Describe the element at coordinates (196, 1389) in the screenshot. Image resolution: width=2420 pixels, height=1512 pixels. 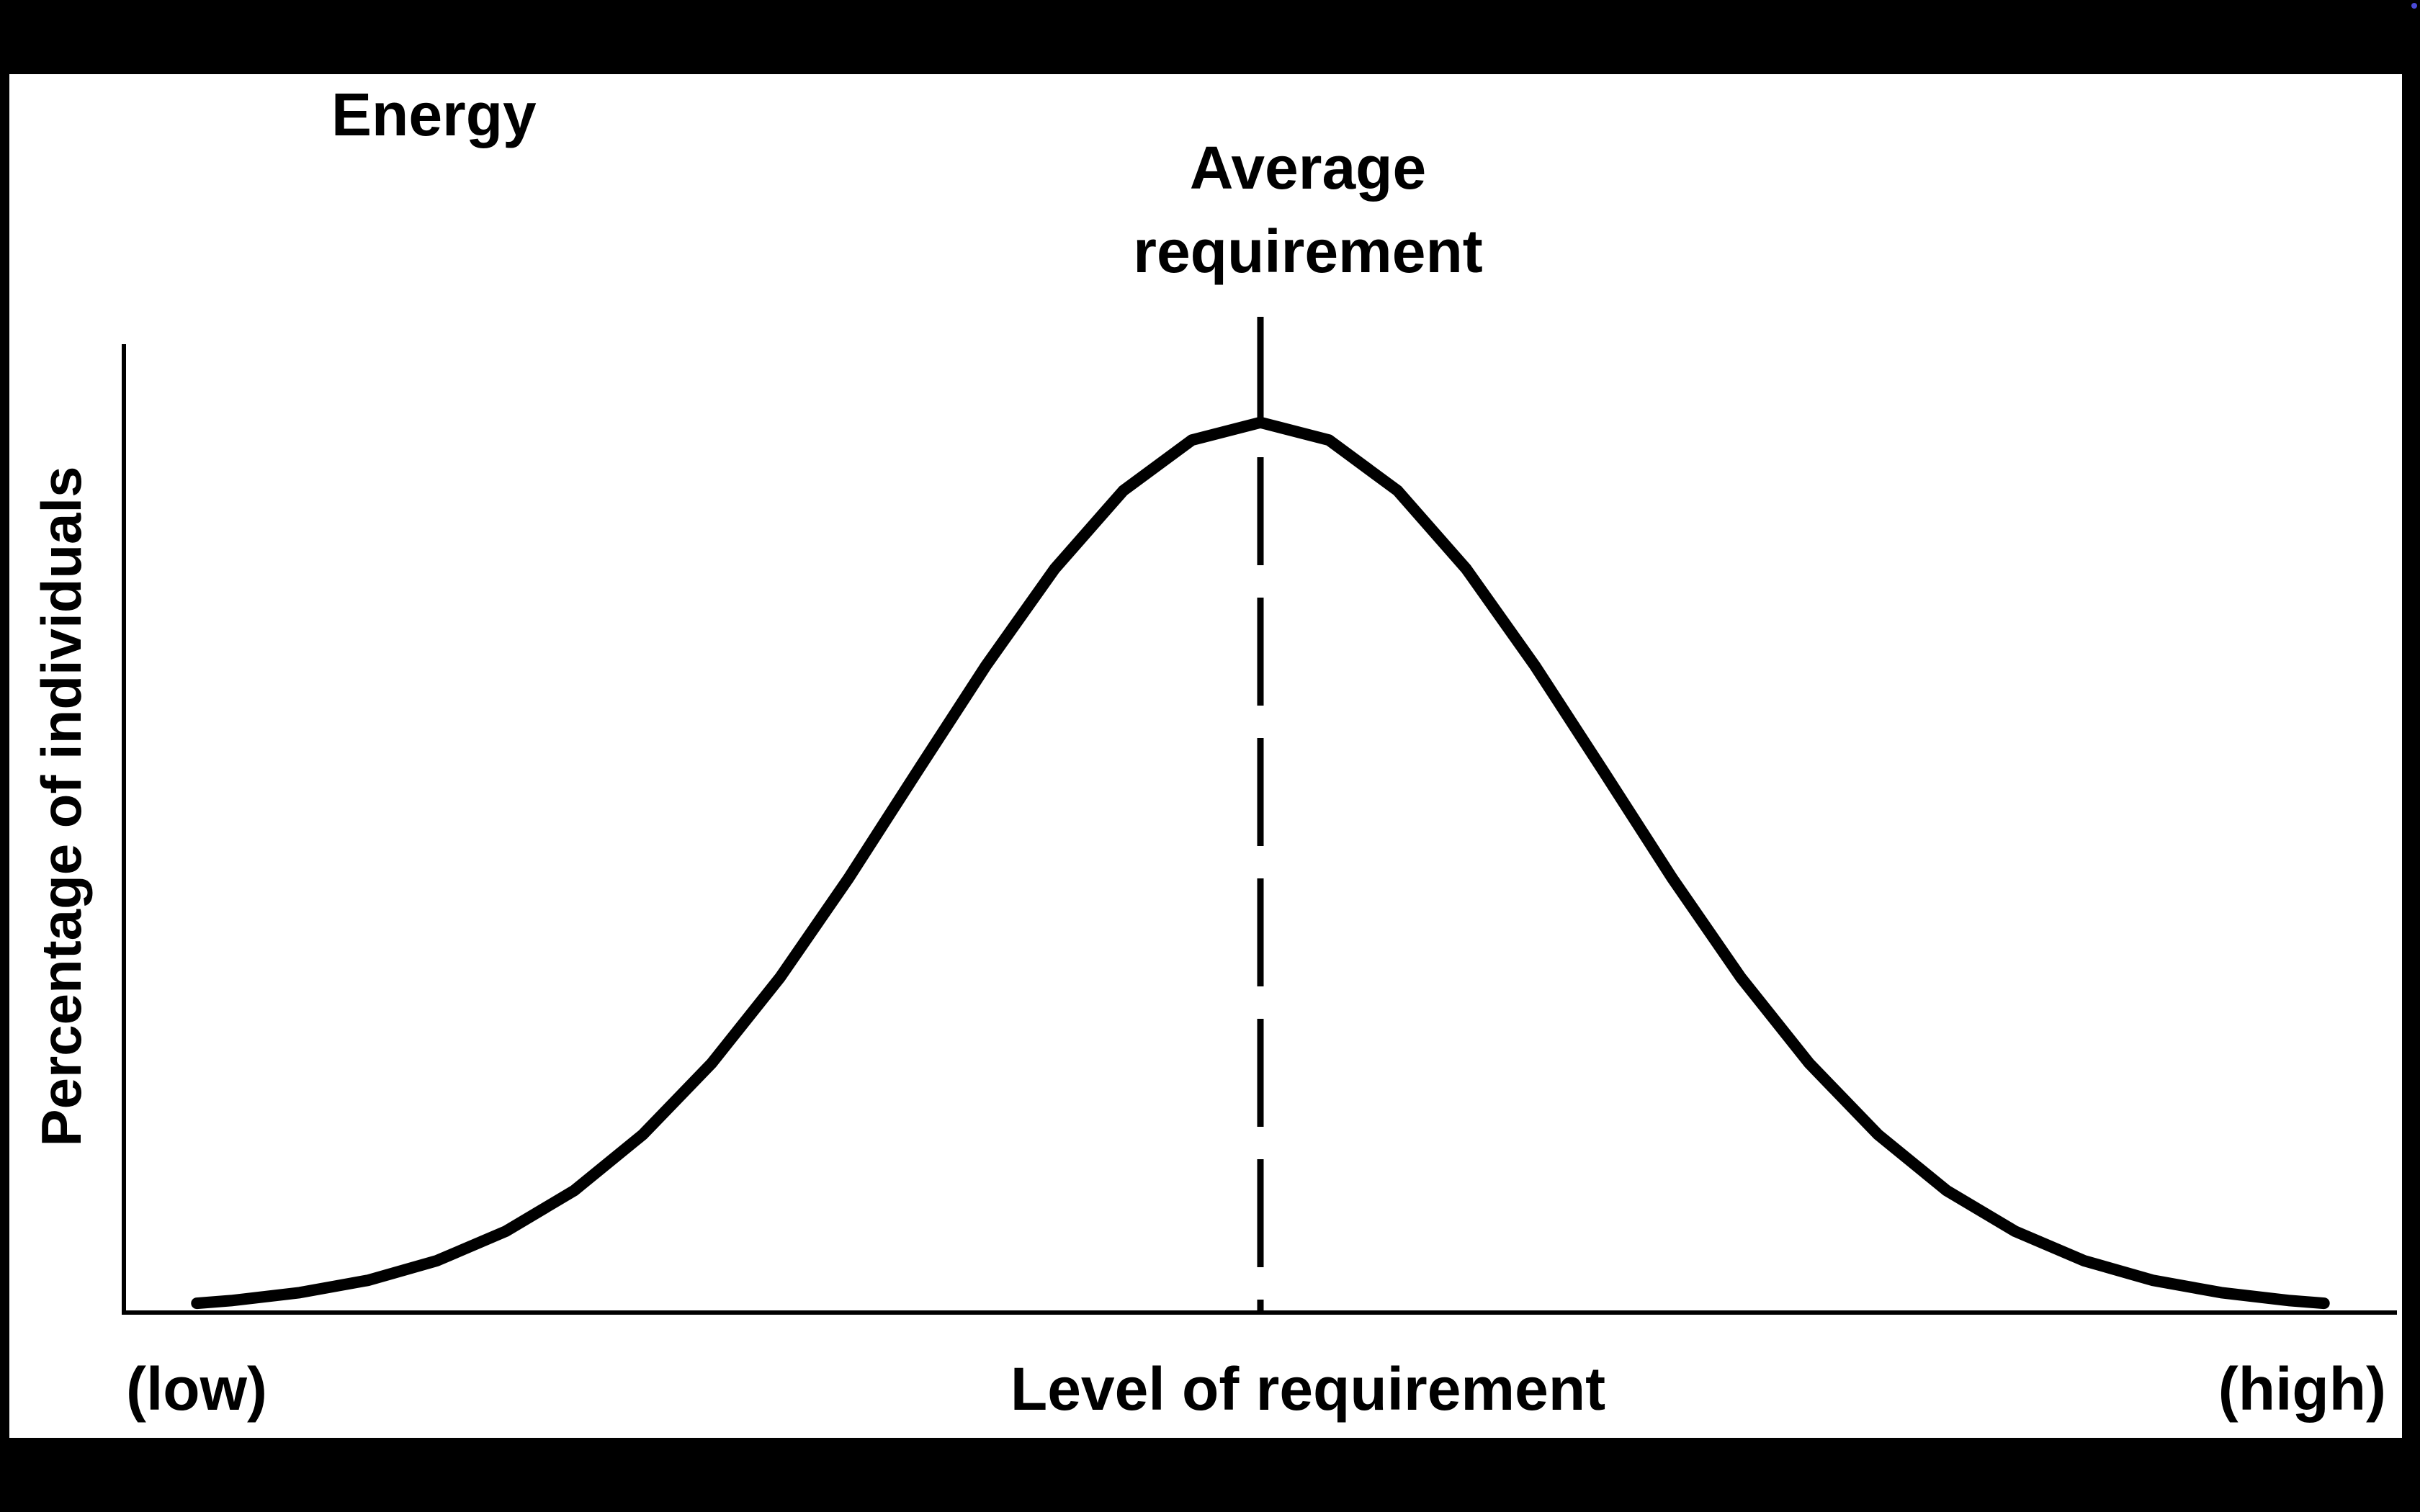
I see `x-tick-label-low: (low)` at that location.